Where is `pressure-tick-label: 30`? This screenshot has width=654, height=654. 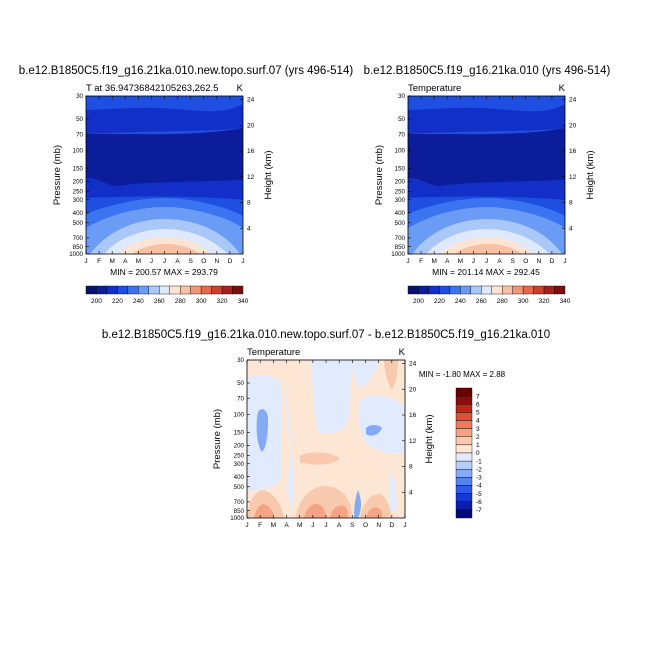
pressure-tick-label: 30 is located at coordinates (401, 96).